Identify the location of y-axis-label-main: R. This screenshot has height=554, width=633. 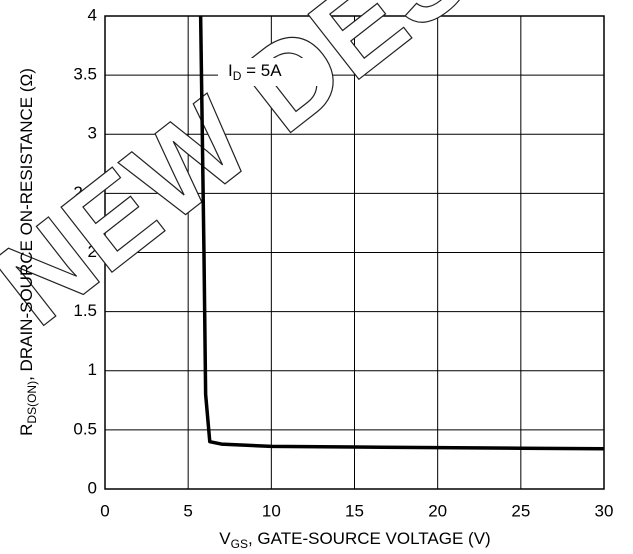
(26, 430).